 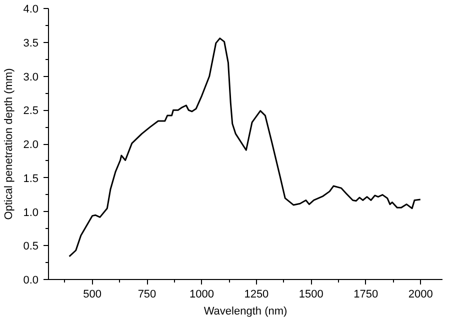 I want to click on y-tick-label: 1.5, so click(x=31, y=178).